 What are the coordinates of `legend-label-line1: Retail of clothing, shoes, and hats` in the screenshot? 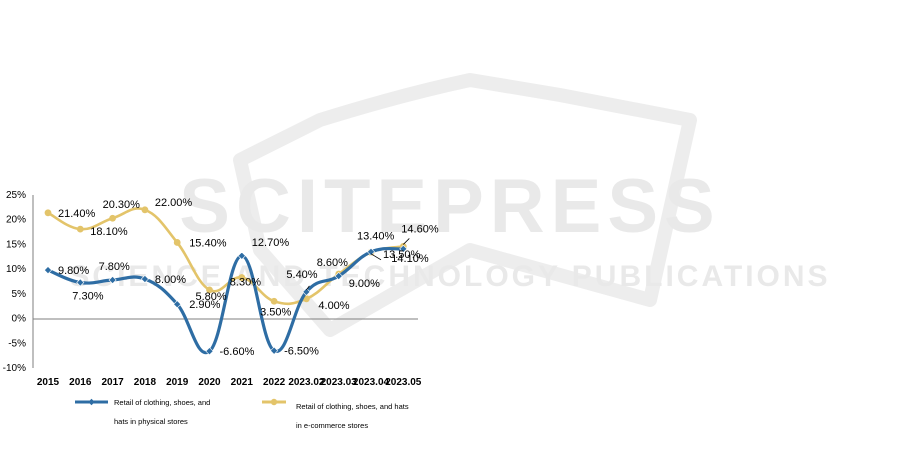 It's located at (352, 406).